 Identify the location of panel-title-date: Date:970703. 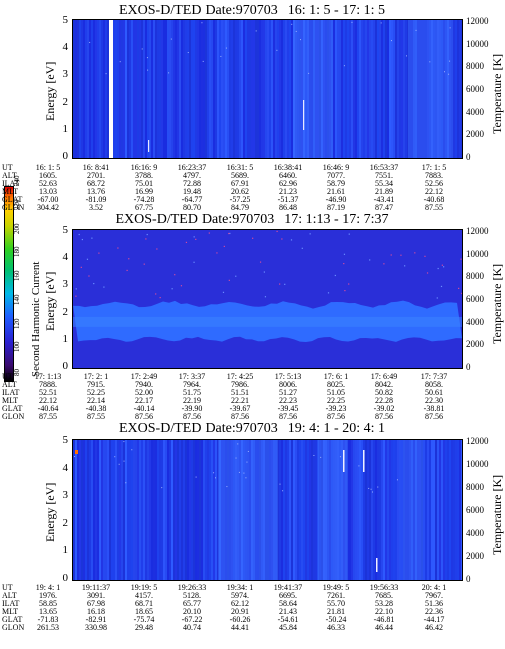
(241, 428).